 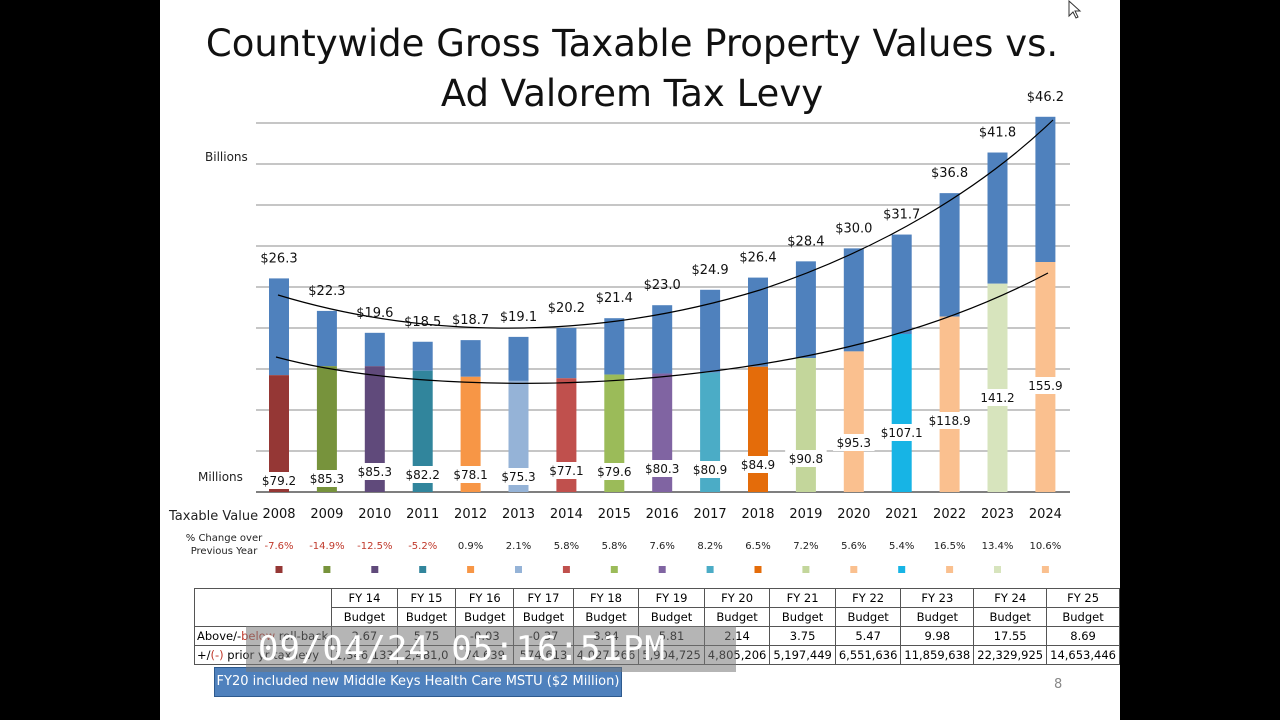 What do you see at coordinates (326, 546) in the screenshot?
I see `pct-change-value: -14.9%` at bounding box center [326, 546].